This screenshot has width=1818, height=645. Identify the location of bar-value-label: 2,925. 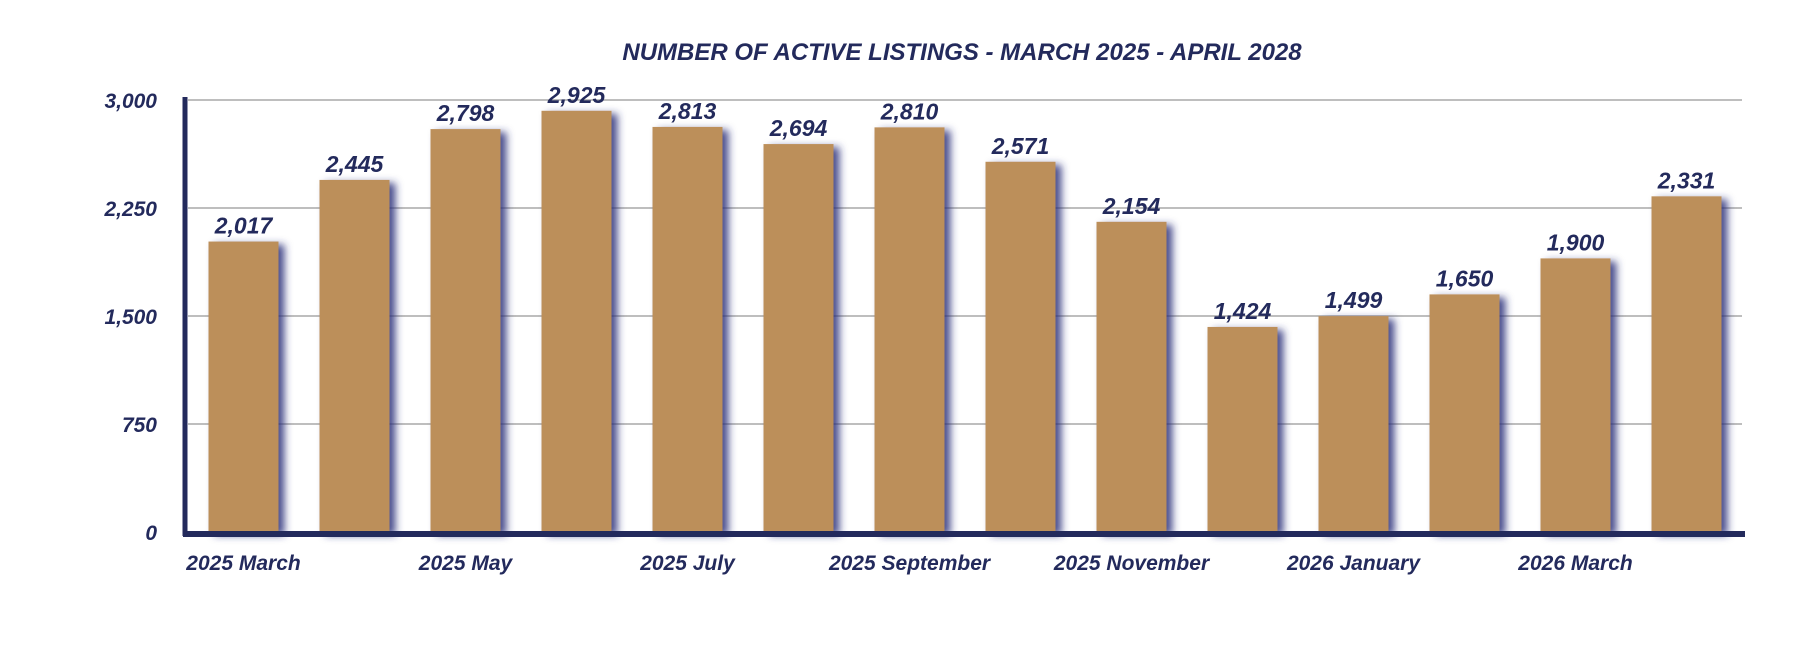
(577, 95).